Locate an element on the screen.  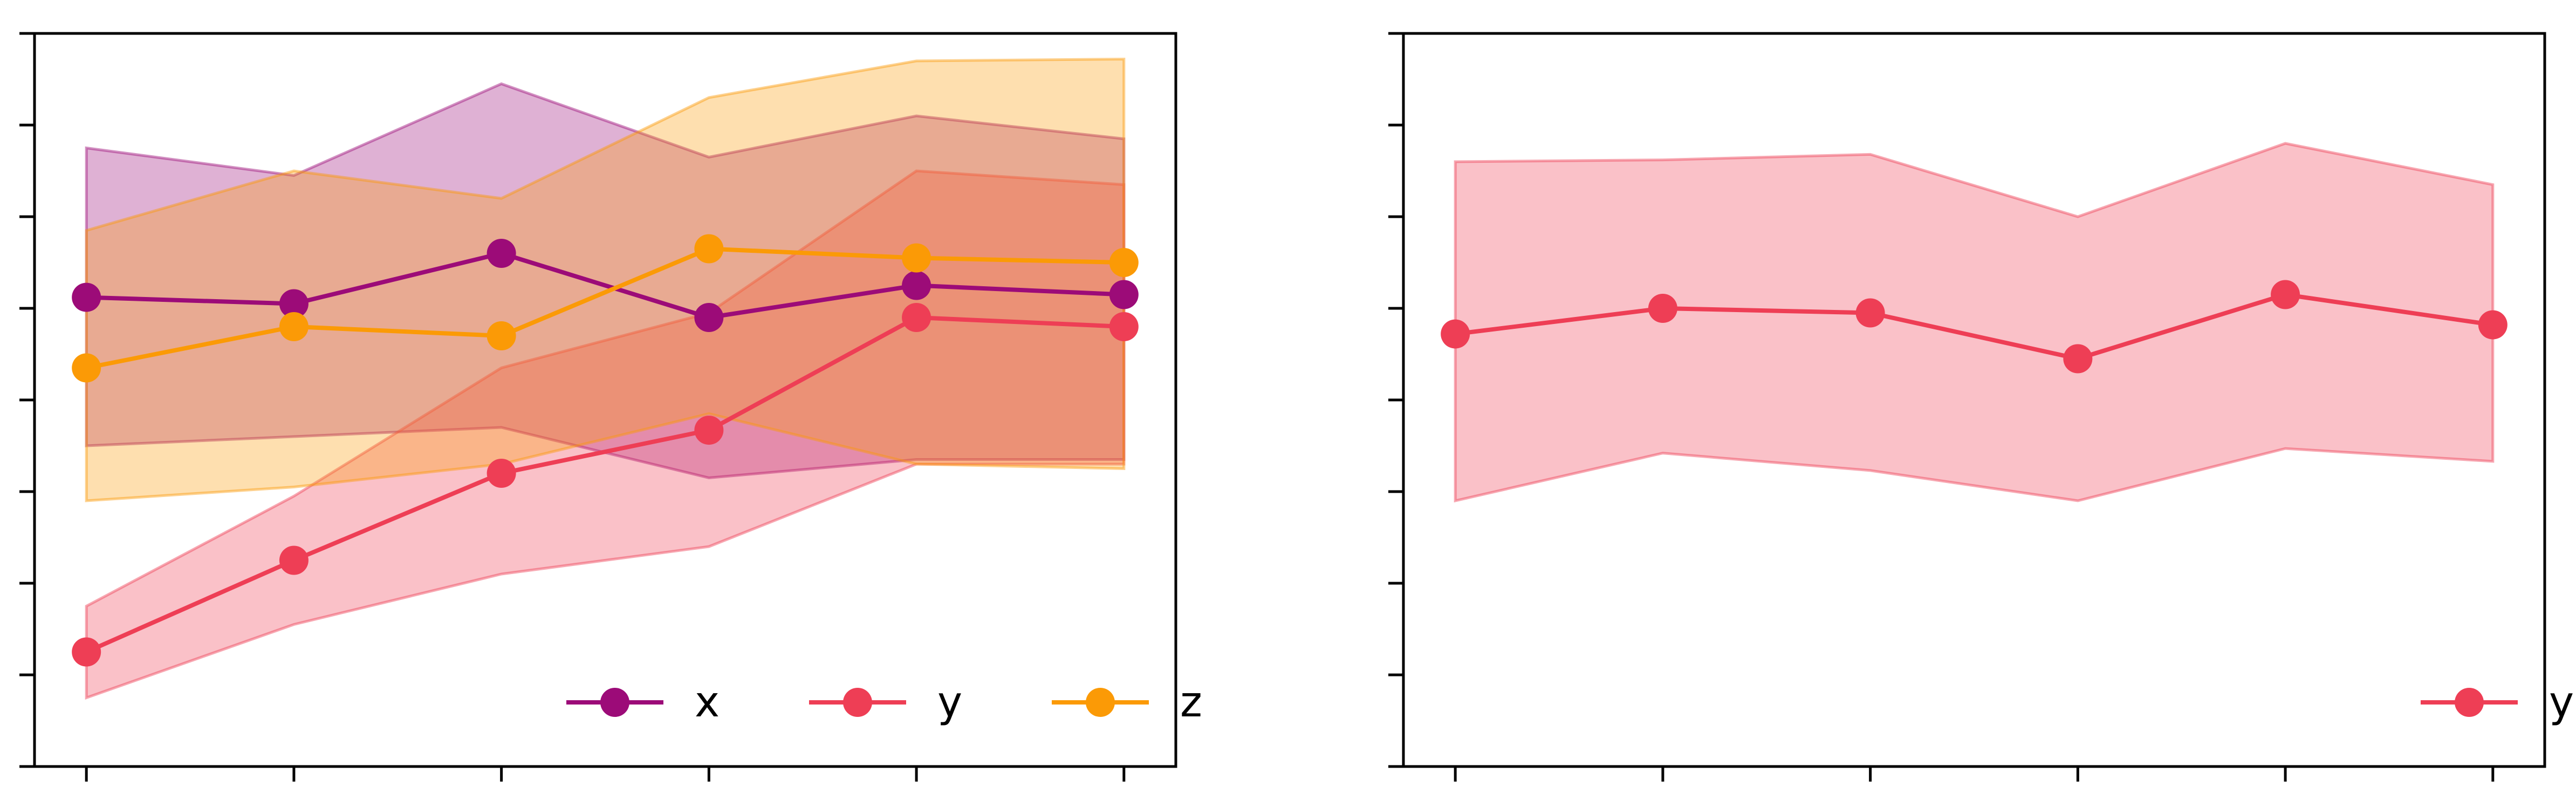
legend-item-x: x is located at coordinates (643, 703).